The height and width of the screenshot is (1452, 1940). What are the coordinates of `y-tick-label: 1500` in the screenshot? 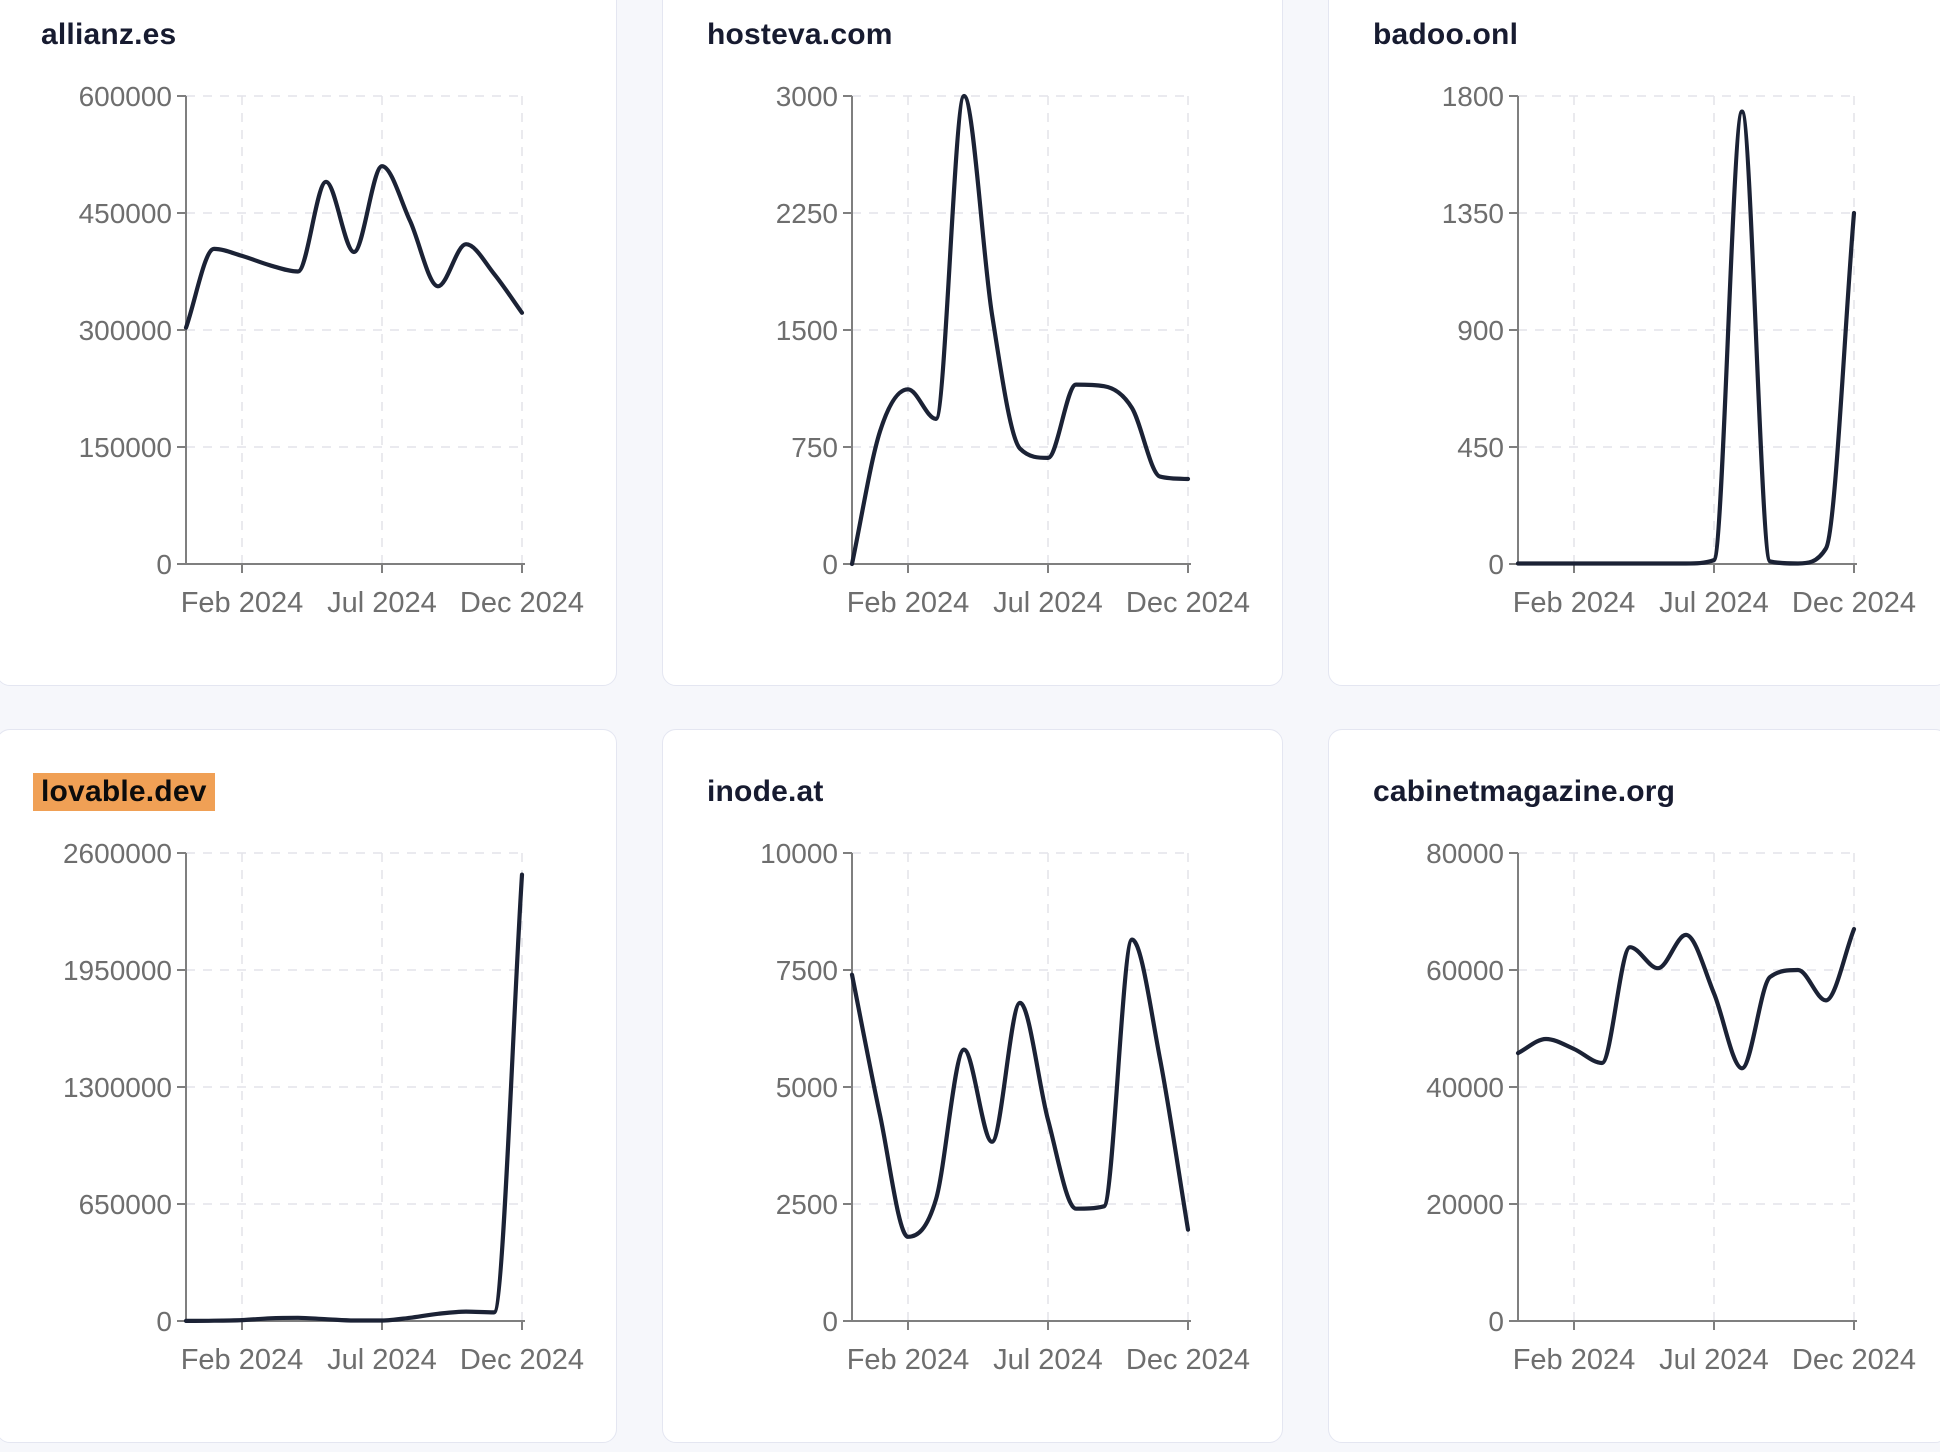 It's located at (807, 330).